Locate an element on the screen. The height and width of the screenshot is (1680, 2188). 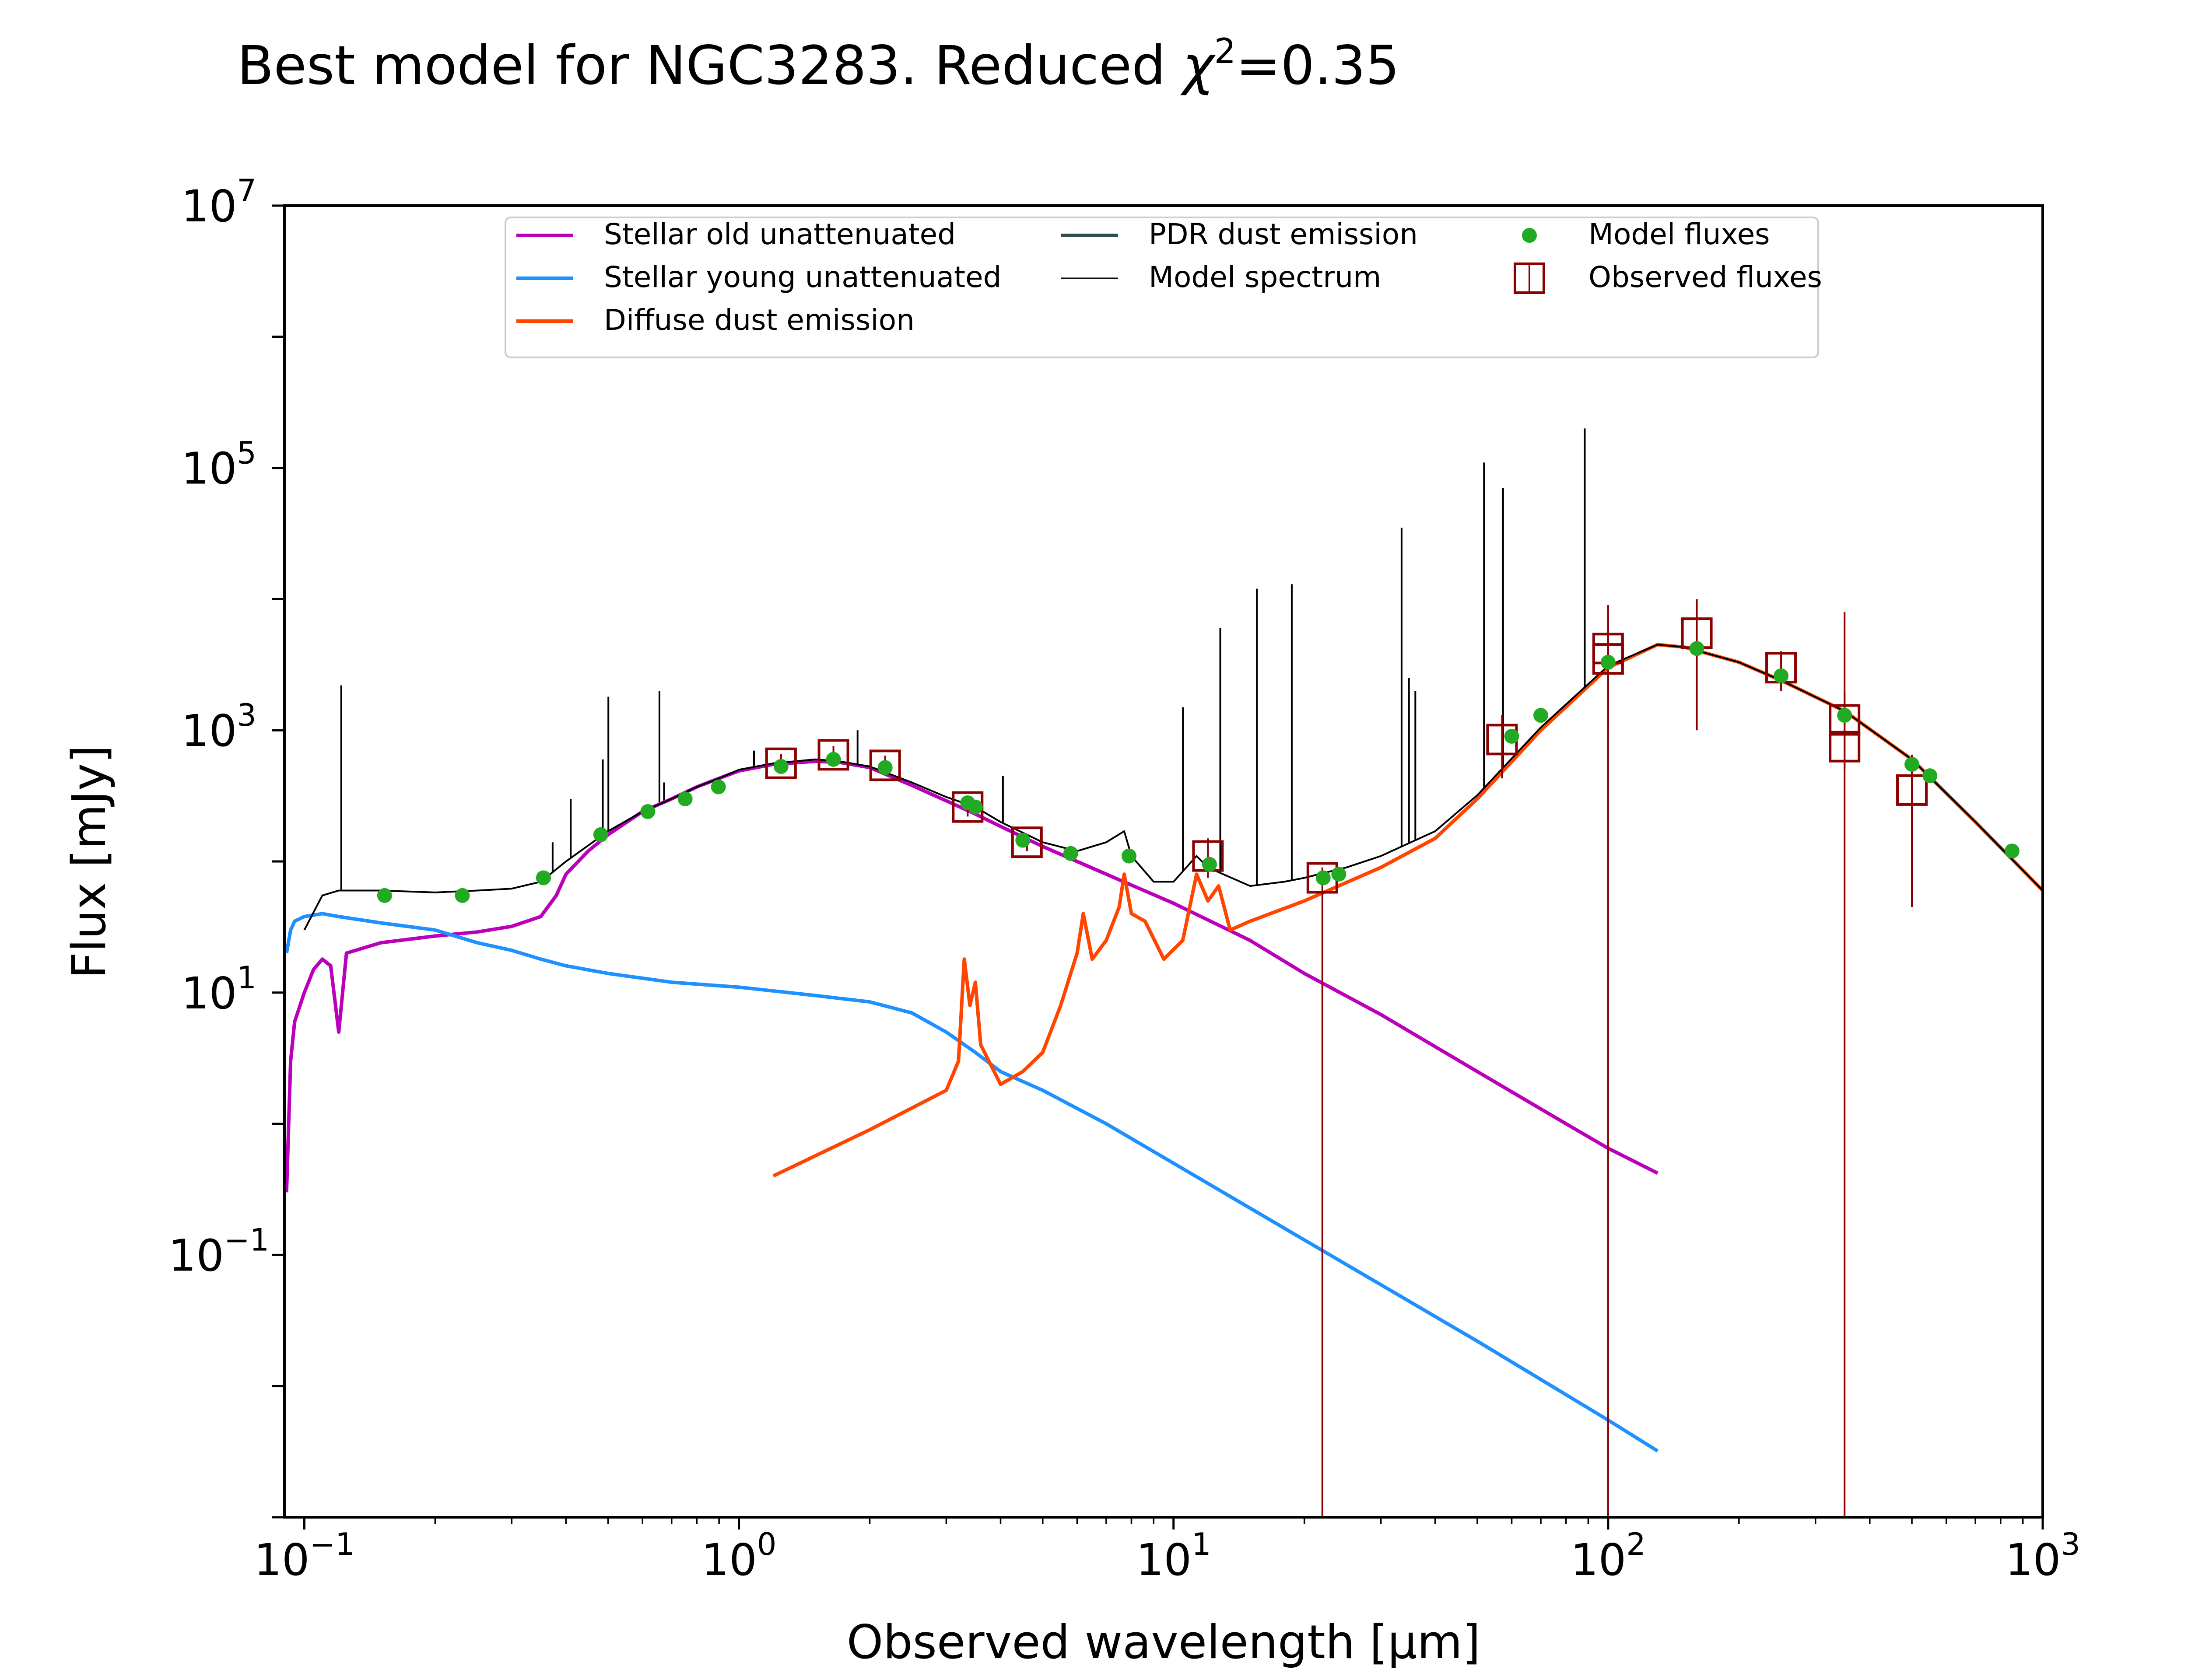
legend-label: PDR dust emission is located at coordinates (1283, 234).